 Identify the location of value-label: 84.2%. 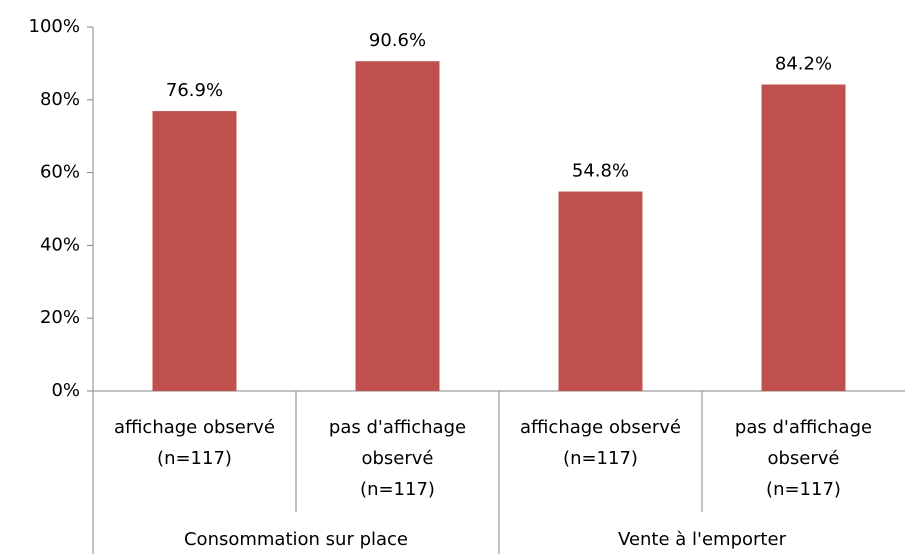
(803, 64).